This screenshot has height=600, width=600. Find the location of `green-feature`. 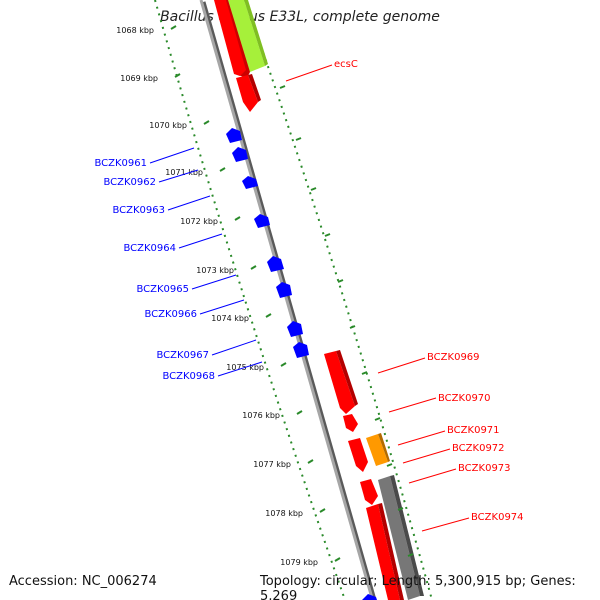

green-feature is located at coordinates (246, 36).